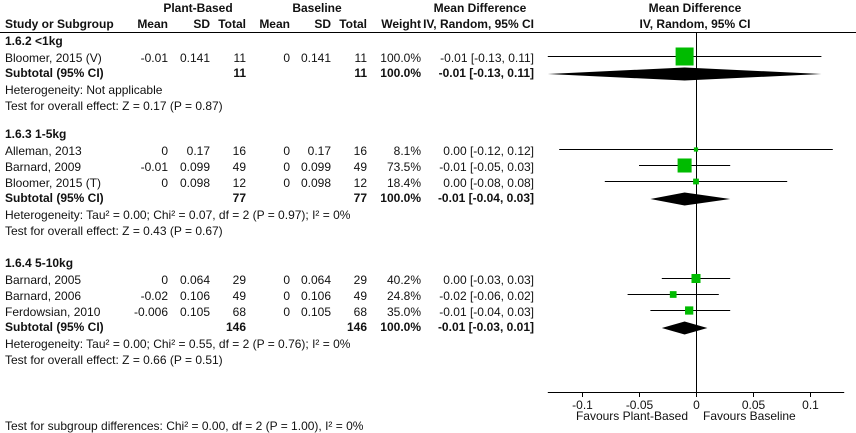 The height and width of the screenshot is (433, 856). What do you see at coordinates (480, 8) in the screenshot?
I see `md-table-title: Mean Difference` at bounding box center [480, 8].